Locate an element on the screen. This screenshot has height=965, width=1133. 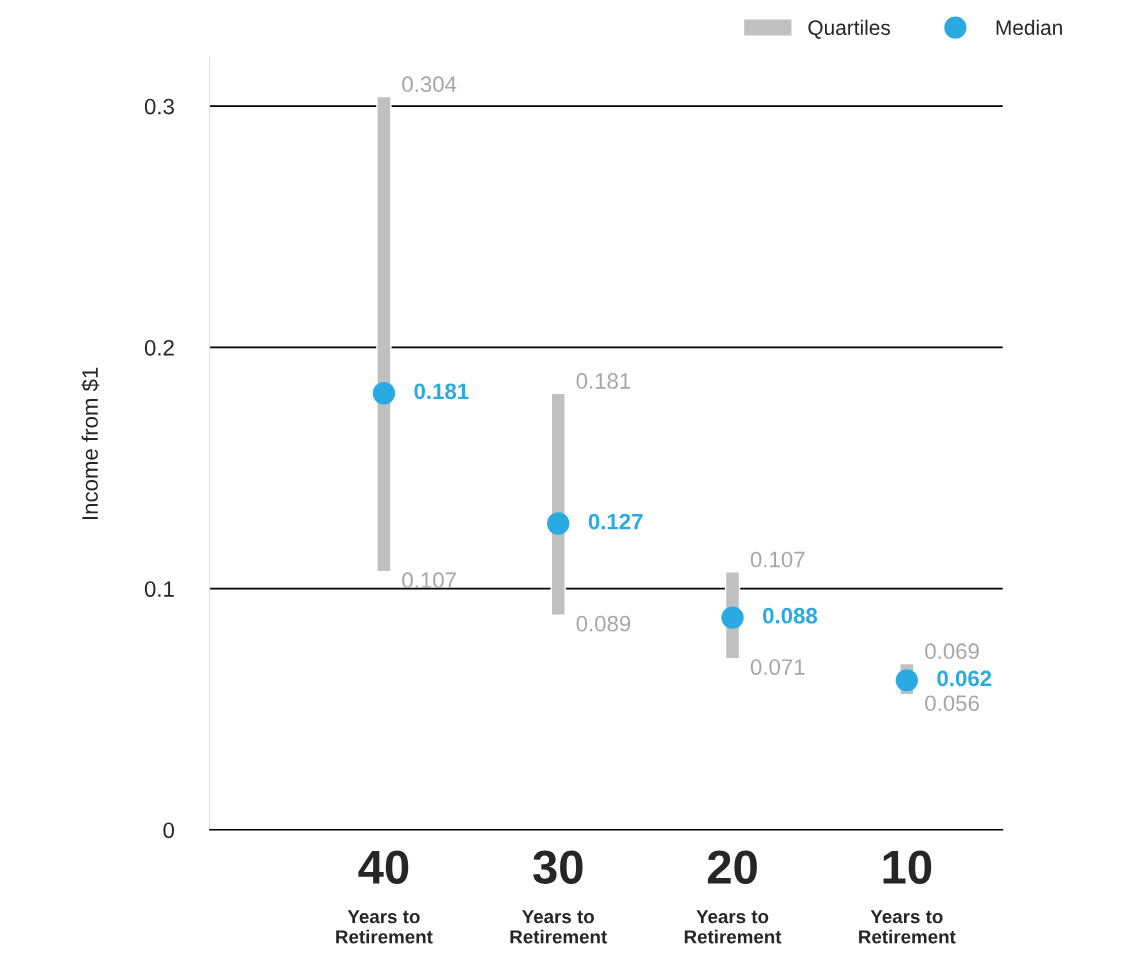
y-axis-title: Income from $1 is located at coordinates (90, 443).